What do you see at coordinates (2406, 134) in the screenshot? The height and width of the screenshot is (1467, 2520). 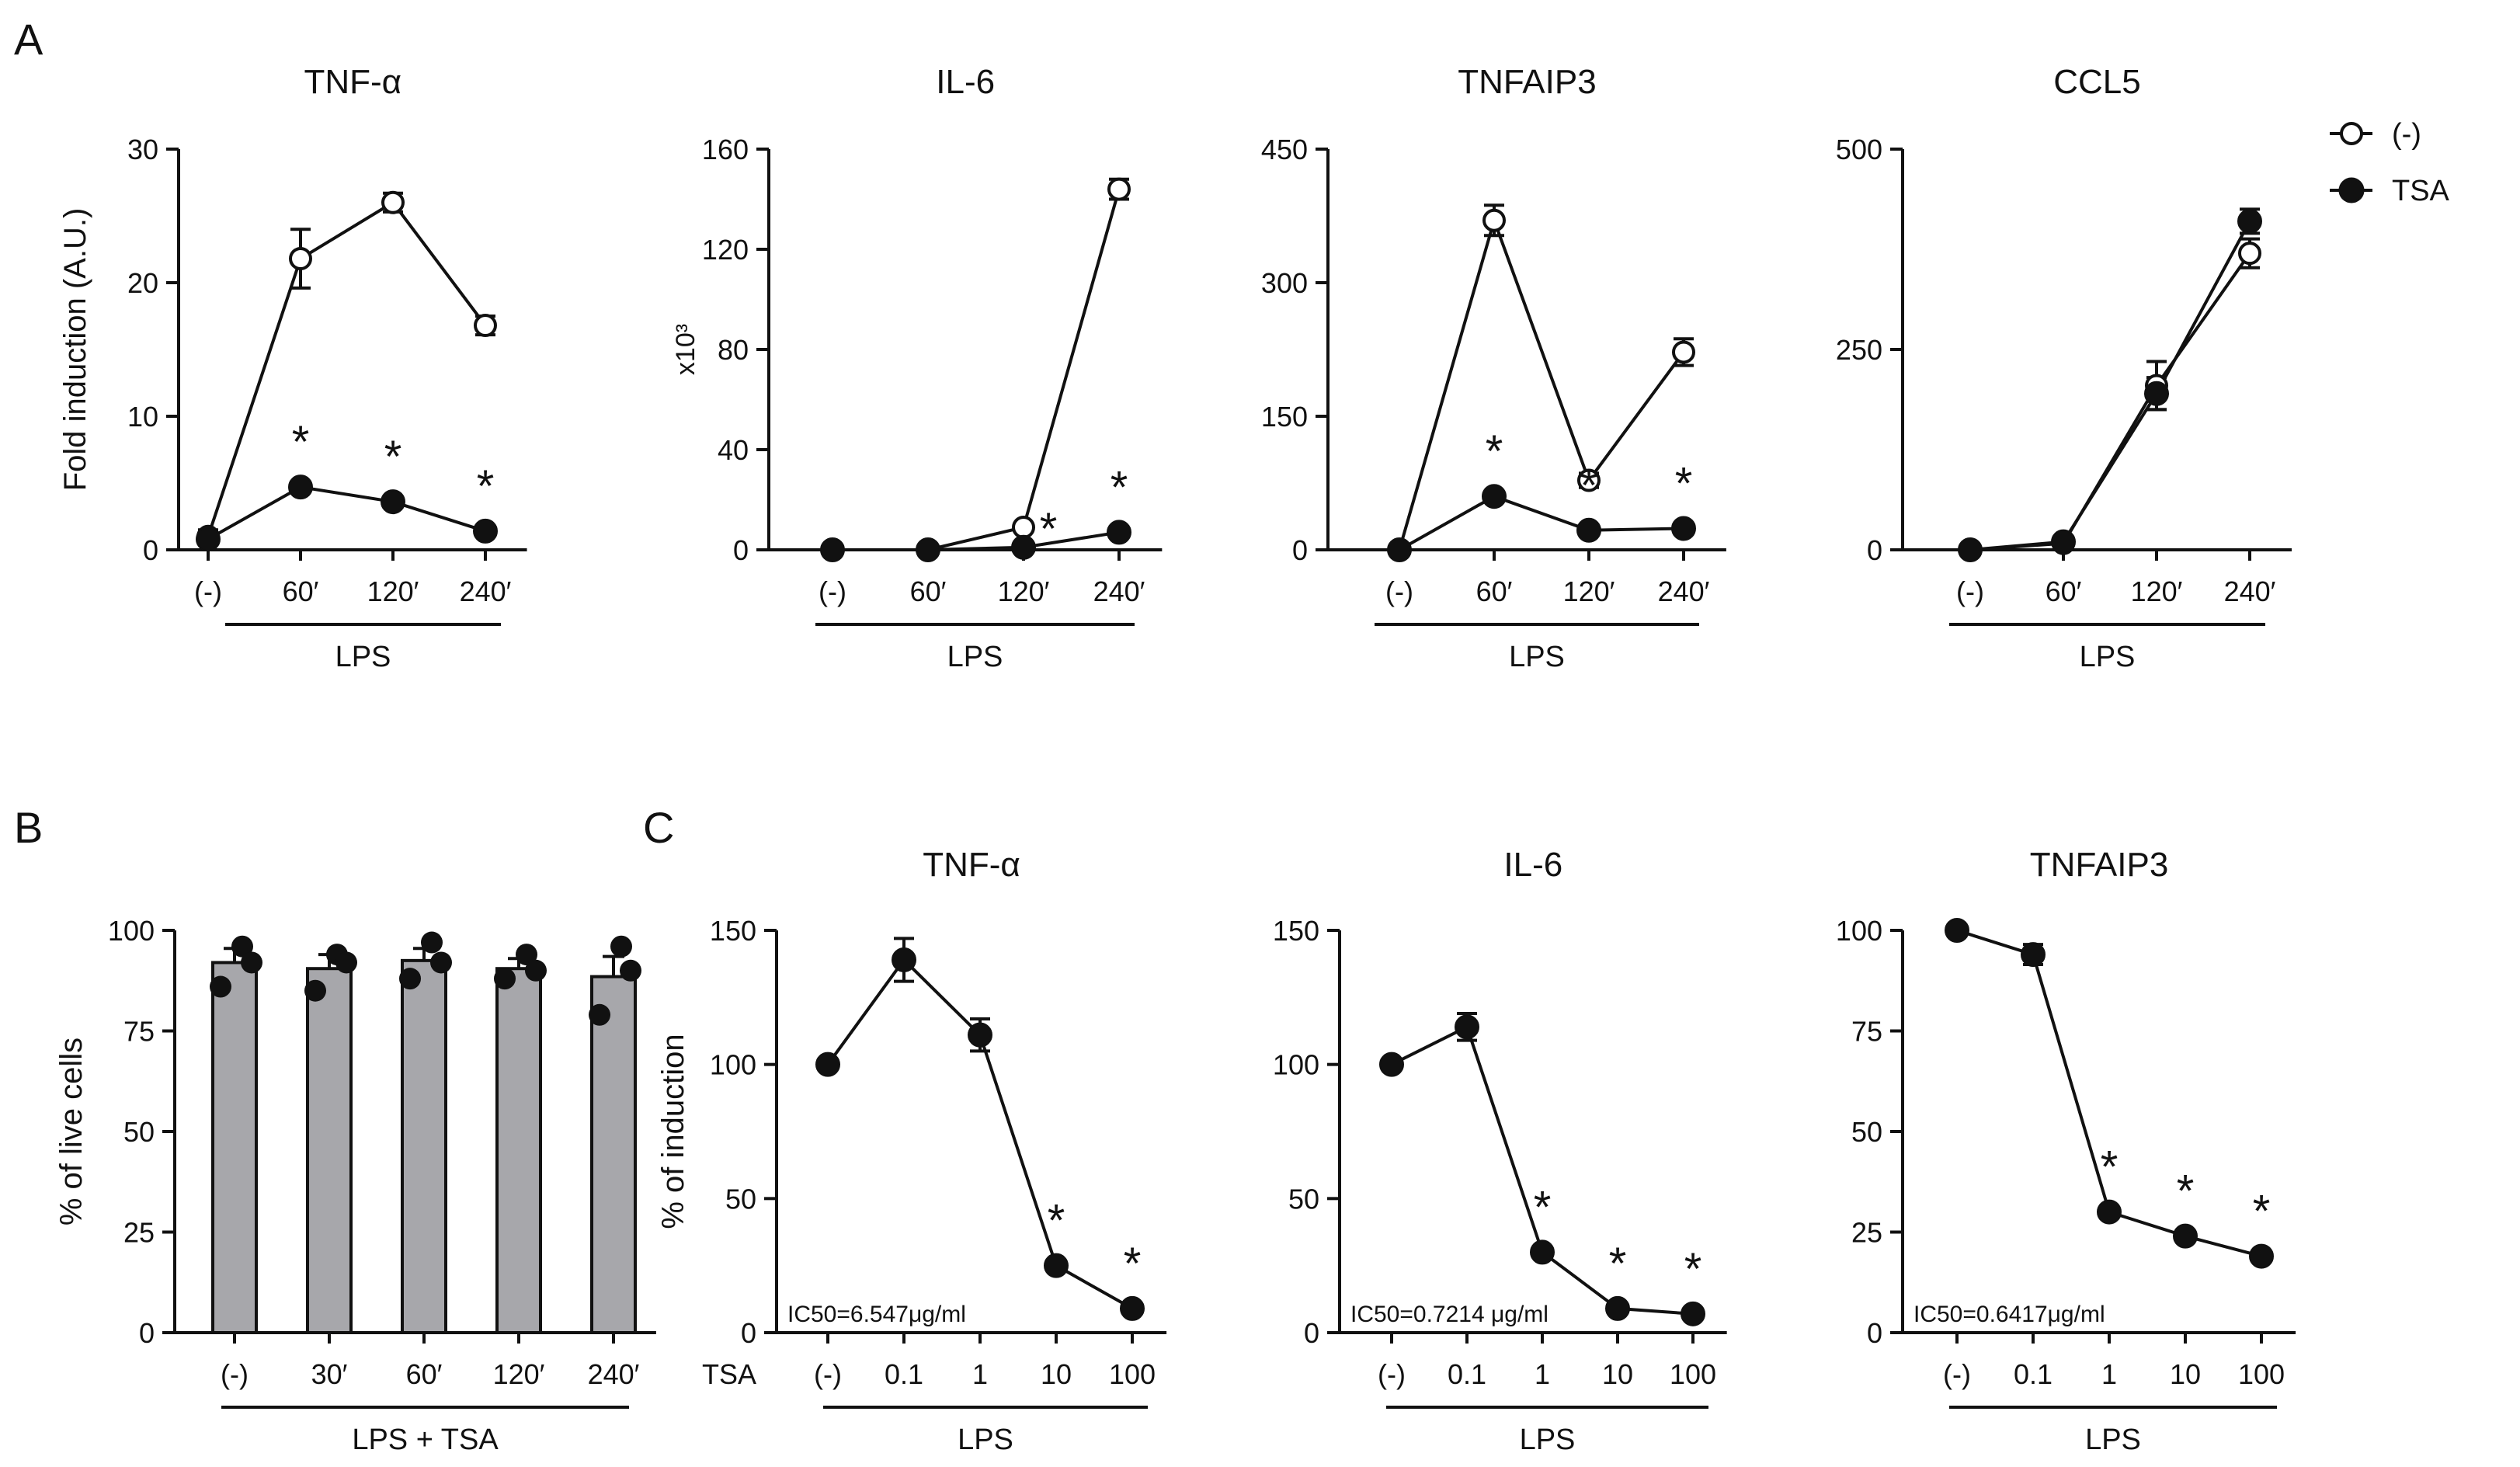 I see `legend-label-control: (-)` at bounding box center [2406, 134].